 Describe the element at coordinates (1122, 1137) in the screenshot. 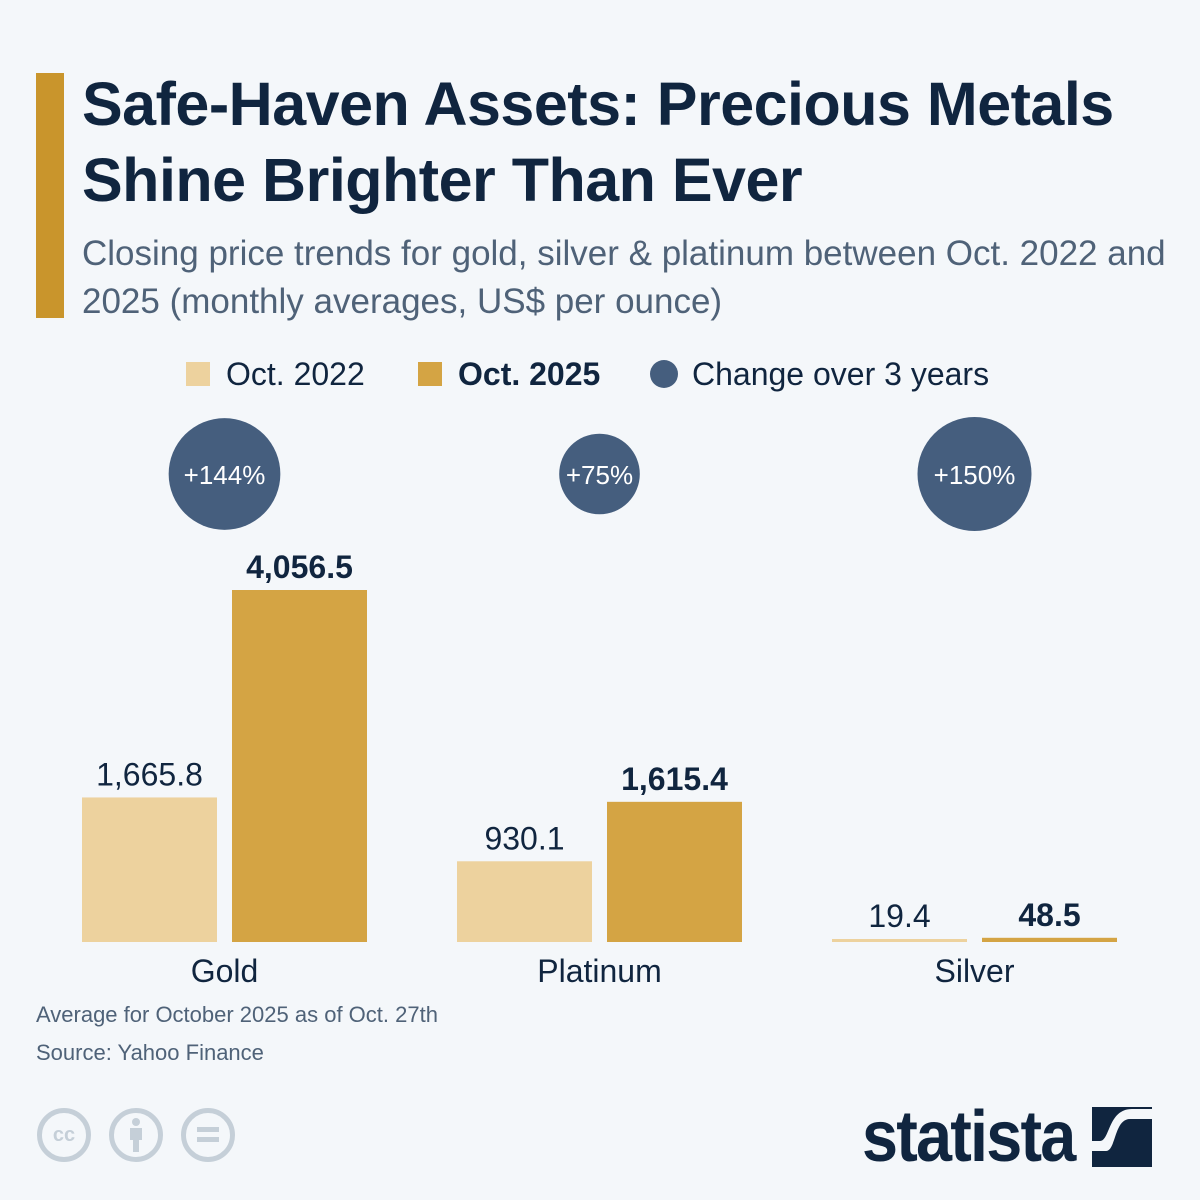

I see `statista-logo-icon` at that location.